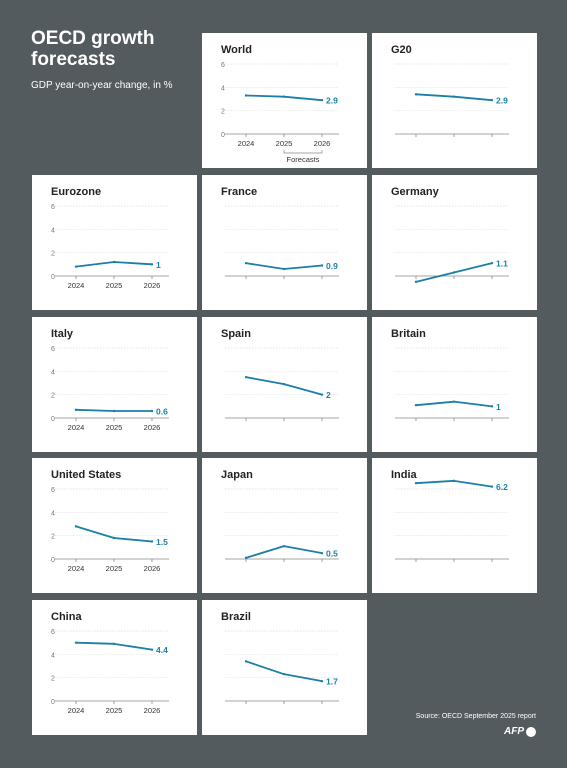 The height and width of the screenshot is (768, 567). Describe the element at coordinates (303, 159) in the screenshot. I see `forecast-annotation: Forecasts` at that location.